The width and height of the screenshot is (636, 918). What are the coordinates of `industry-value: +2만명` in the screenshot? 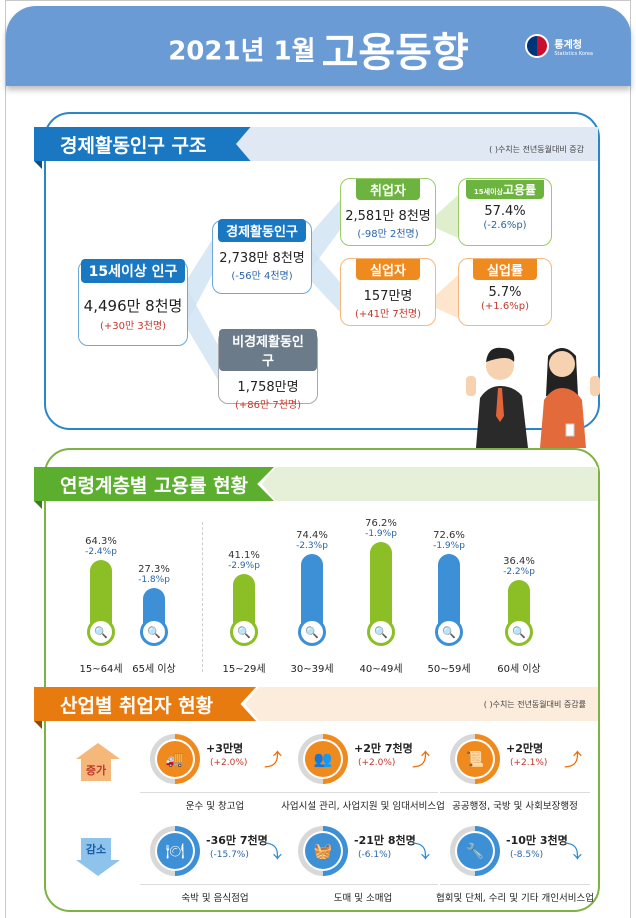 It's located at (525, 748).